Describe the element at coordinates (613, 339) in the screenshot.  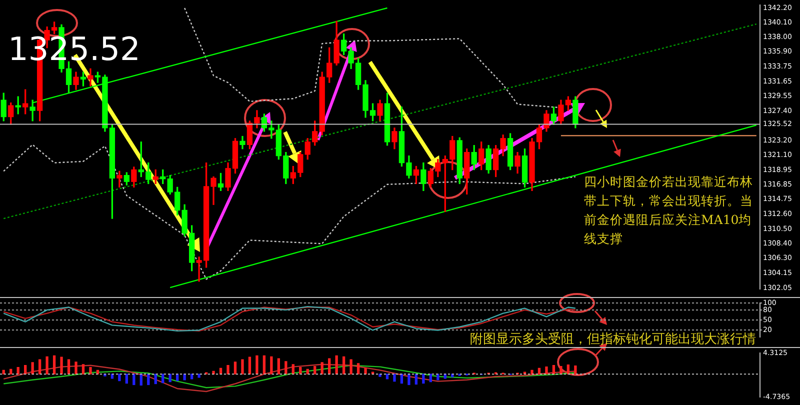
I see `annotation: 附图显示多头受阻，但指标钝化可能出现大涨行情` at that location.